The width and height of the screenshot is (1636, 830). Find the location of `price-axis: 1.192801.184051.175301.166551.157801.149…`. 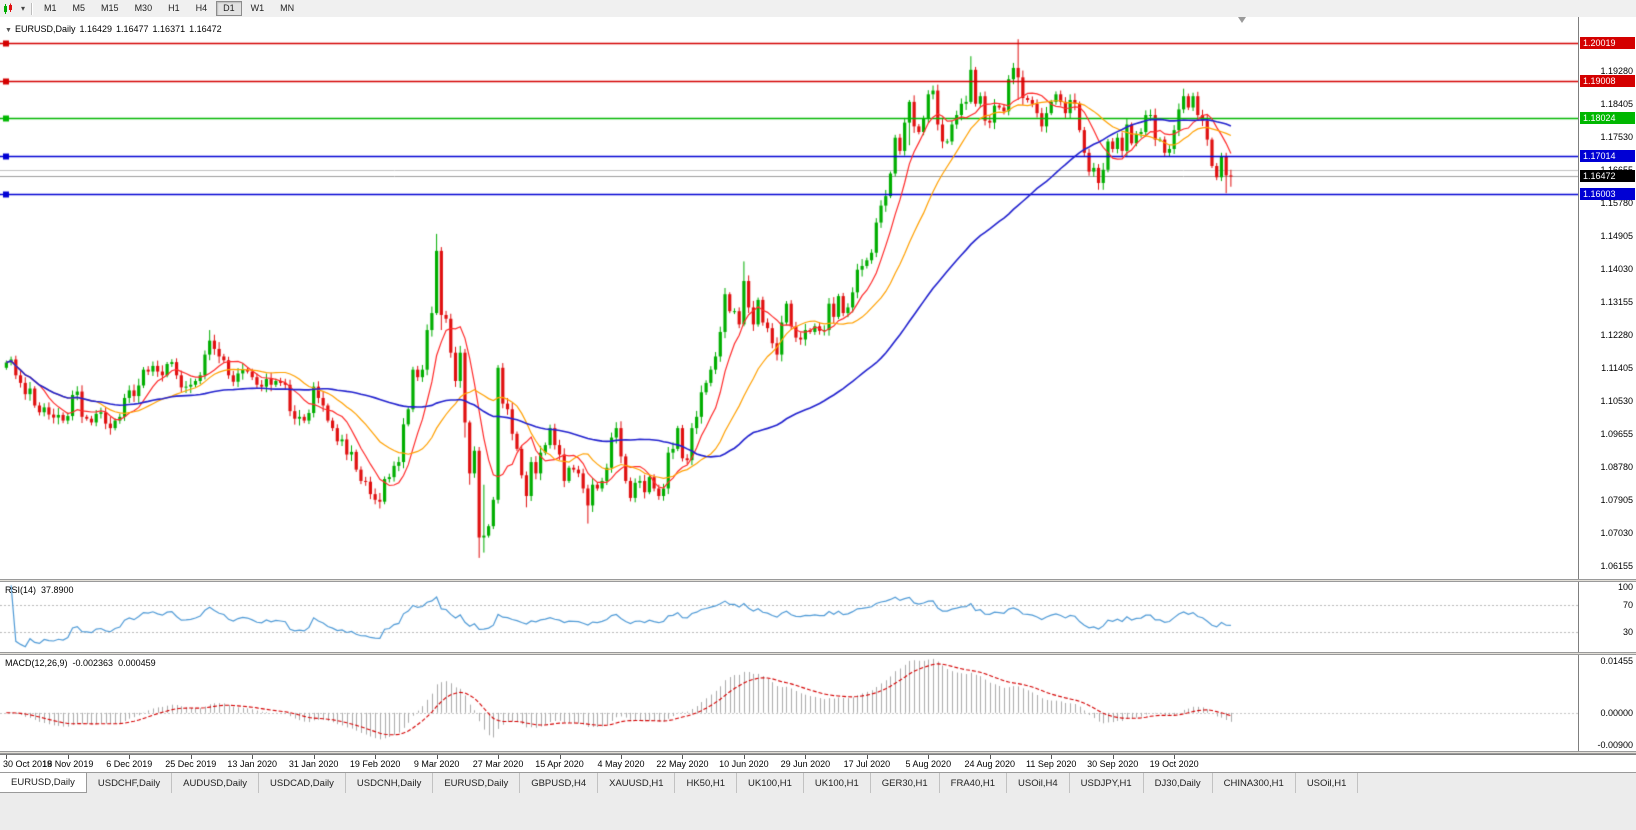

price-axis: 1.192801.184051.175301.166551.157801.149… is located at coordinates (1607, 298).